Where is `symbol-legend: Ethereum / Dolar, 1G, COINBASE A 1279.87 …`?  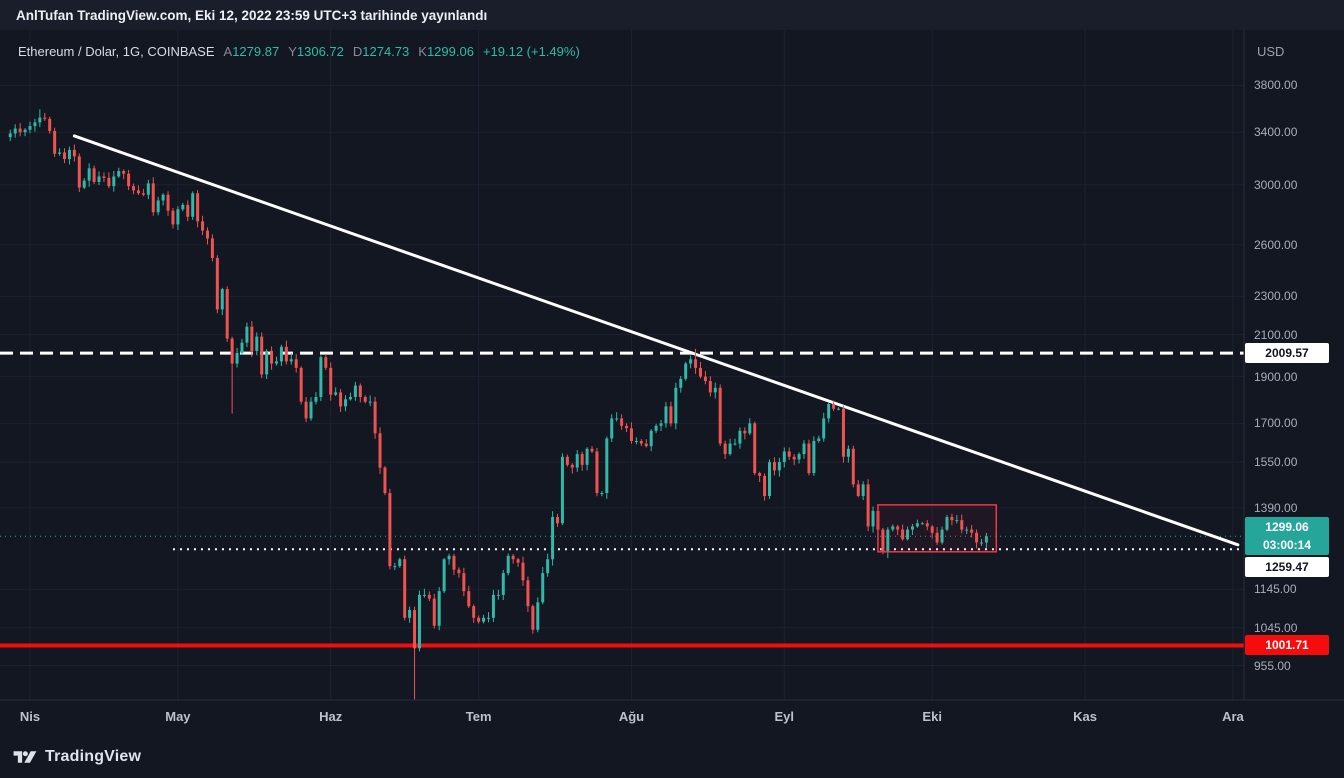 symbol-legend: Ethereum / Dolar, 1G, COINBASE A 1279.87 … is located at coordinates (299, 51).